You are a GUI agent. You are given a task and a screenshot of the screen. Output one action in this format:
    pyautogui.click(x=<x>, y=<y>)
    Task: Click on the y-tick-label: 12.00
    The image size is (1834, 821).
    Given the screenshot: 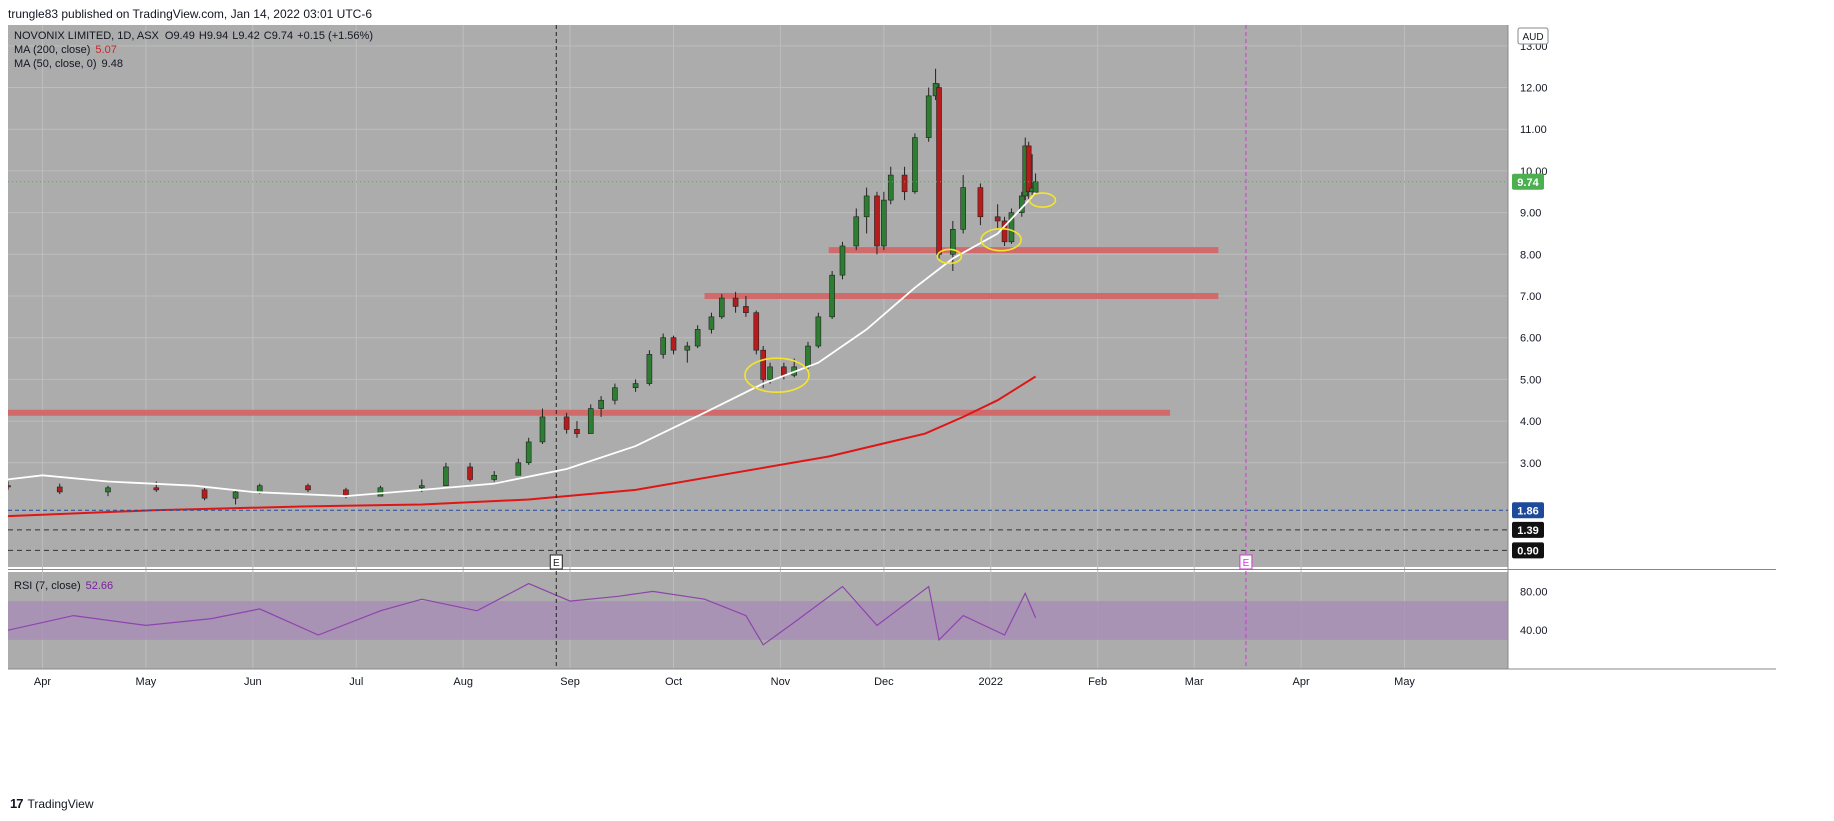 What is the action you would take?
    pyautogui.click(x=1534, y=89)
    